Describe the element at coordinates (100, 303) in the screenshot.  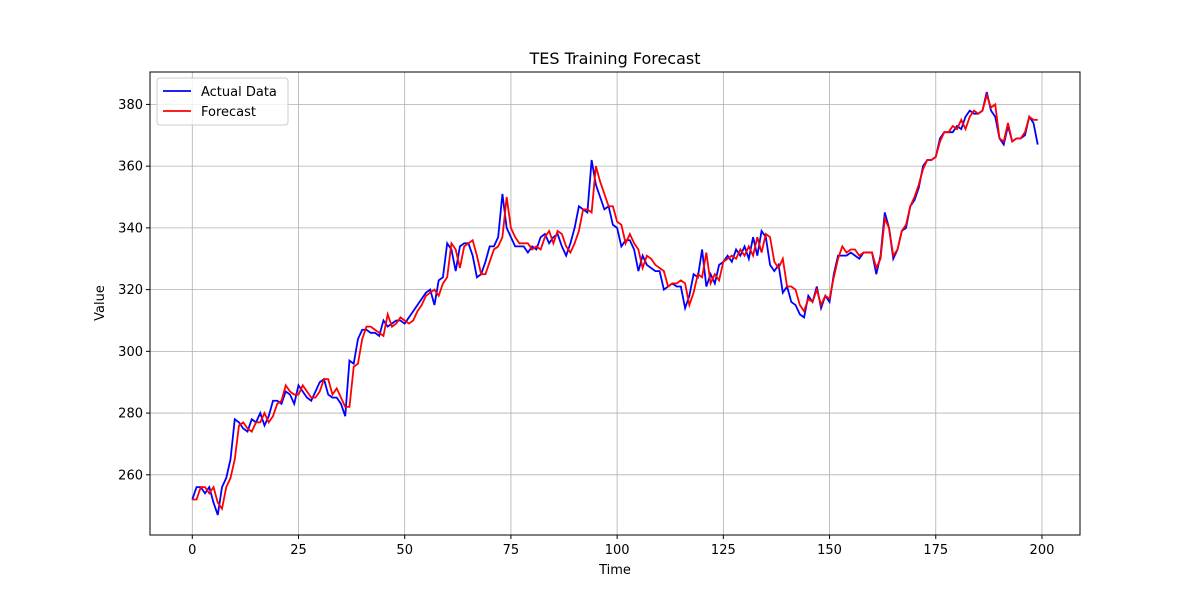
I see `y-axis-label: Value` at that location.